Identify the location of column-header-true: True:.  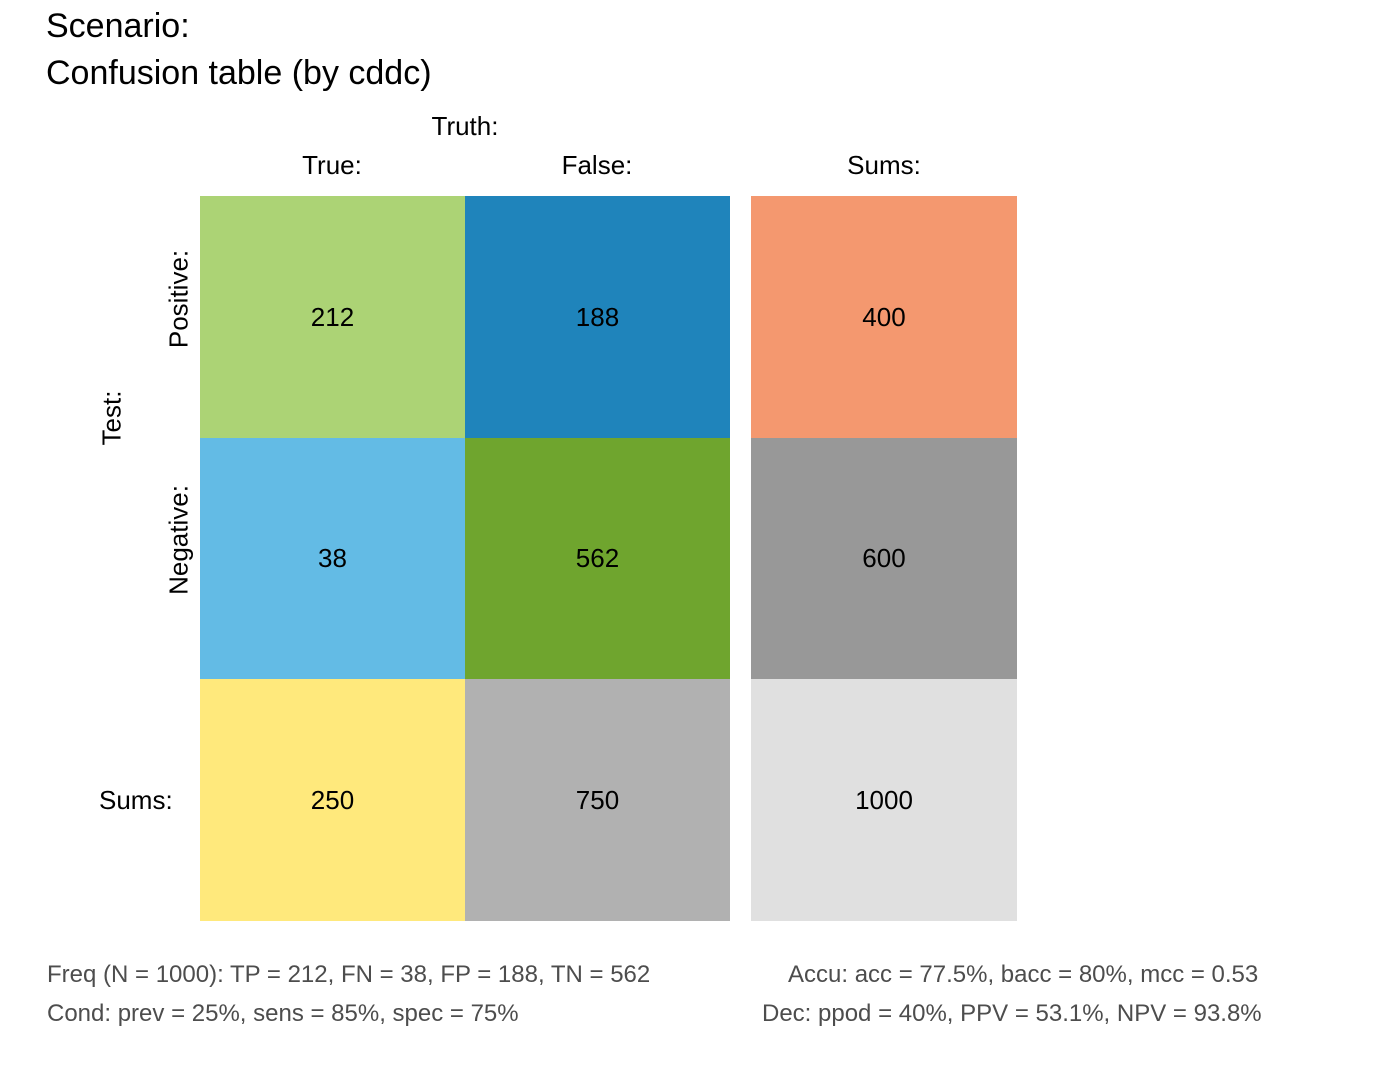
(332, 165).